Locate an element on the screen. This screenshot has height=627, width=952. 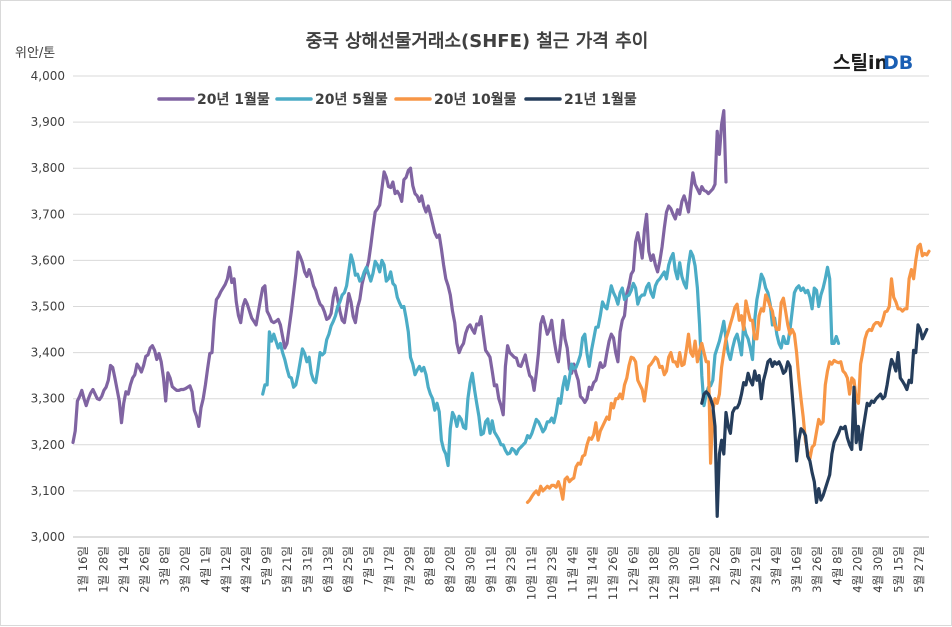
x-tick-label: 4월 20일 is located at coordinates (858, 569).